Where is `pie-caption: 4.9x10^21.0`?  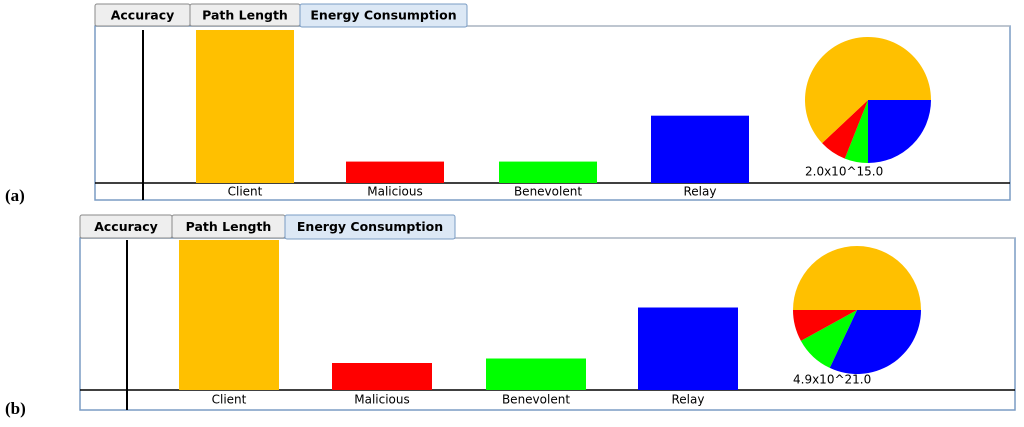 pie-caption: 4.9x10^21.0 is located at coordinates (832, 380).